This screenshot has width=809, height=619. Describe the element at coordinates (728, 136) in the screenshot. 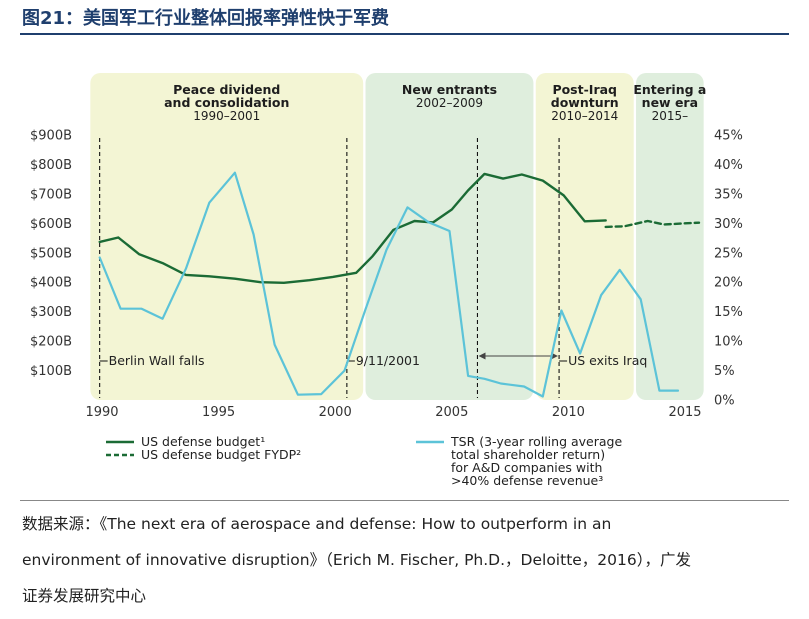

I see `y-right-tick-label: 45%` at that location.